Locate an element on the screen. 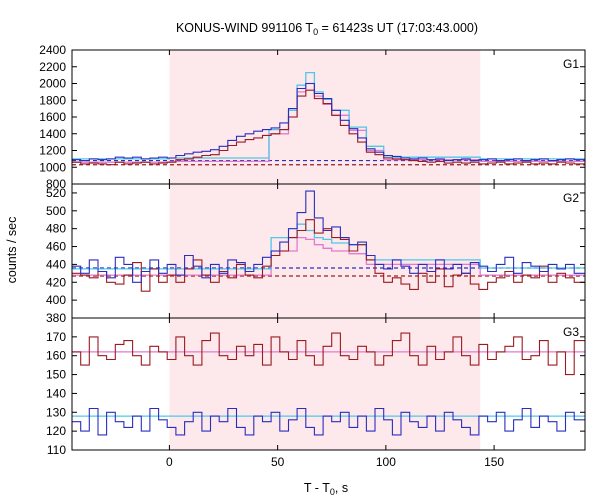 This screenshot has height=500, width=600. y-tick-label: 440 is located at coordinates (56, 264).